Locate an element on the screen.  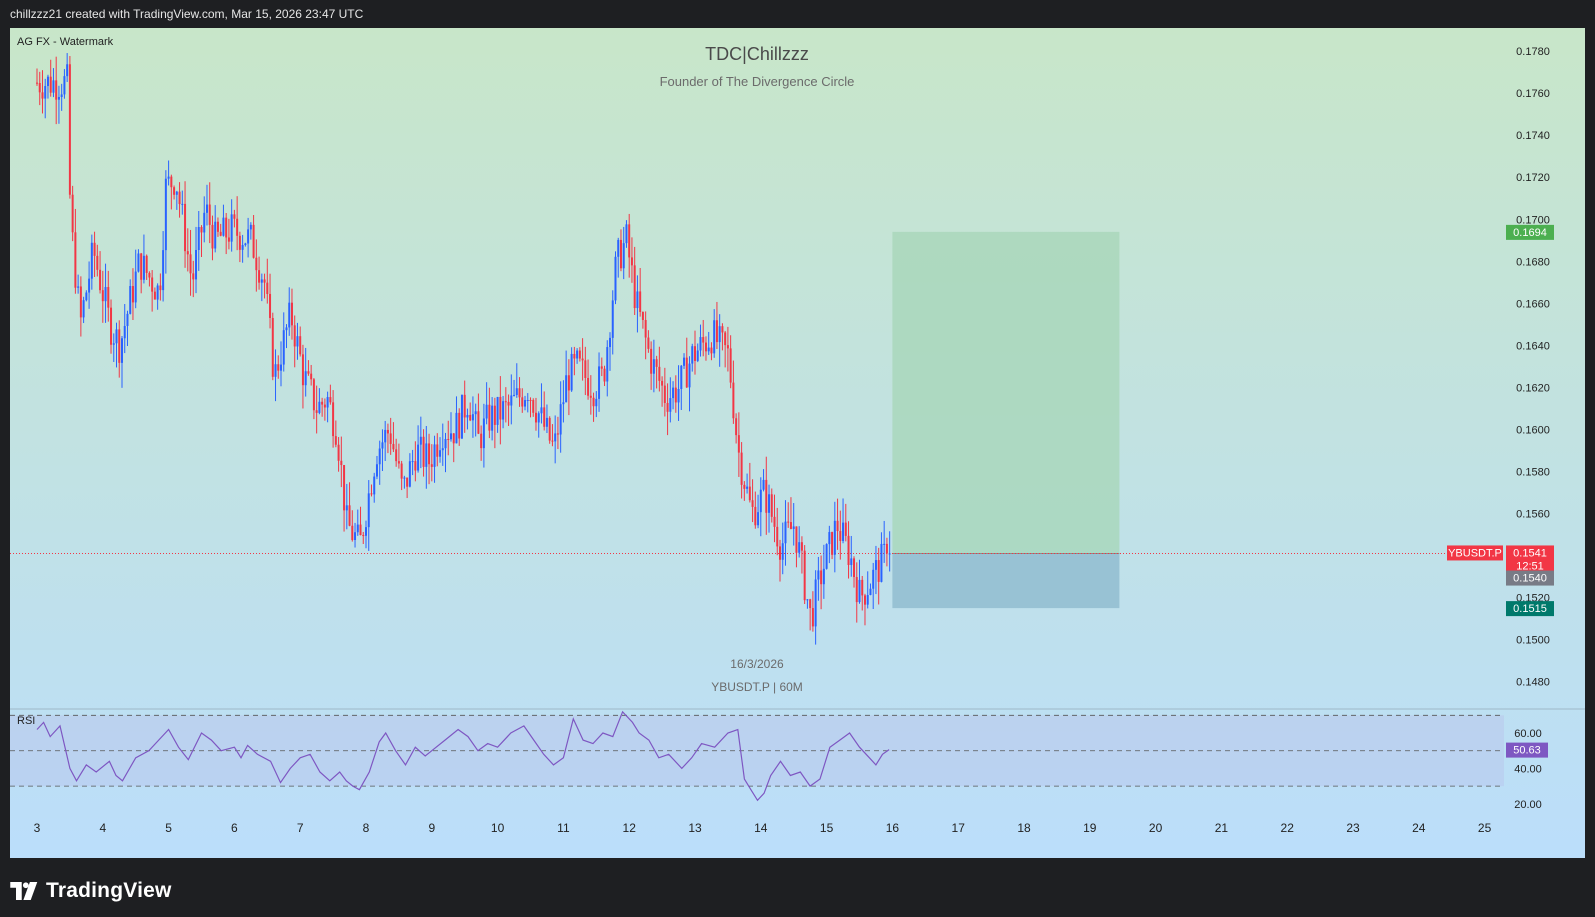
bar-countdown-tag-text: 12:51 is located at coordinates (1530, 566).